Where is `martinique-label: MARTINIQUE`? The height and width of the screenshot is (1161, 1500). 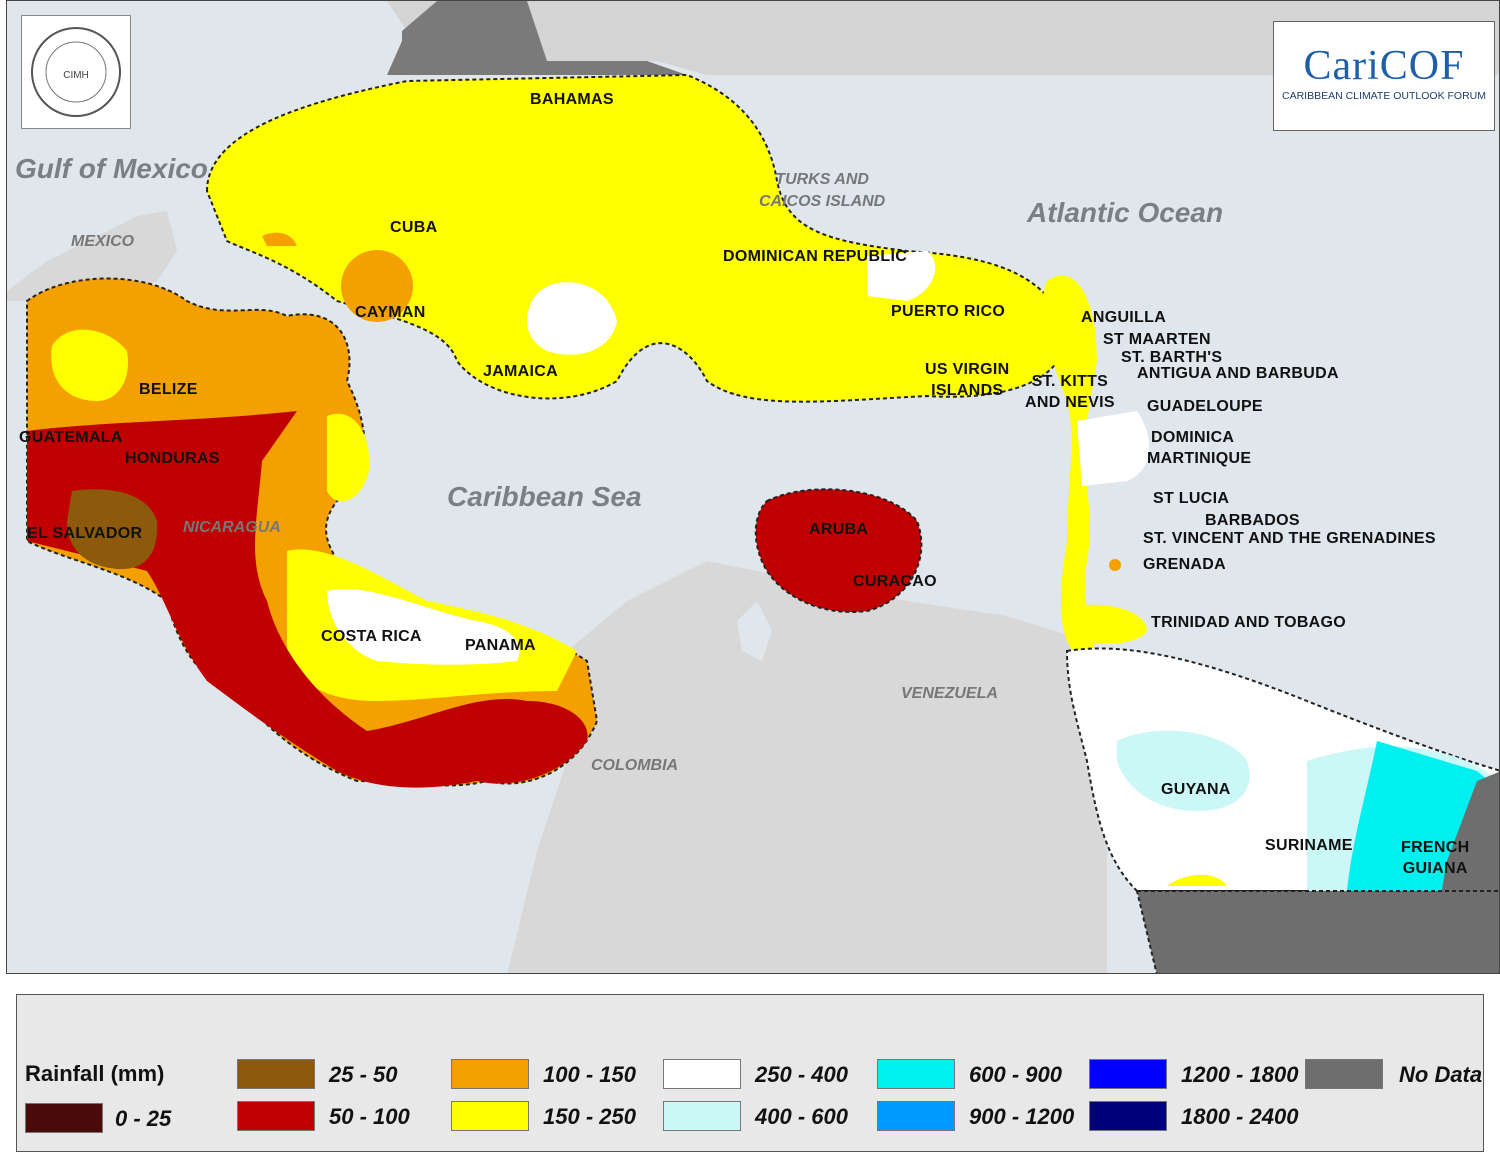 martinique-label: MARTINIQUE is located at coordinates (1199, 458).